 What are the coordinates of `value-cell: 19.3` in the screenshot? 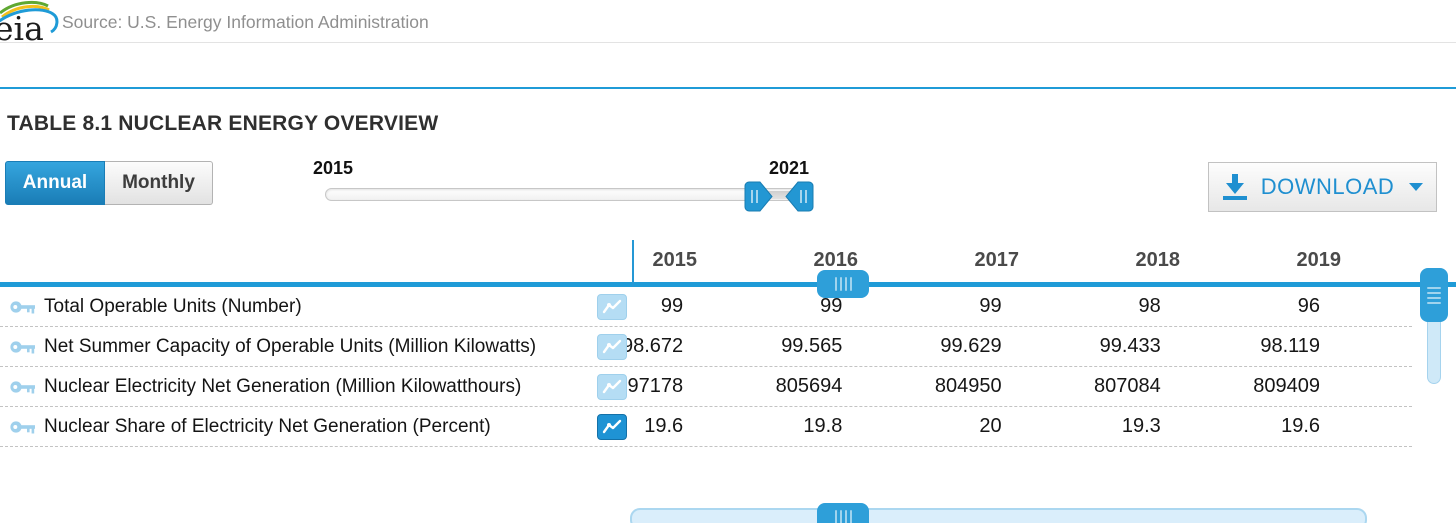 It's located at (1141, 426).